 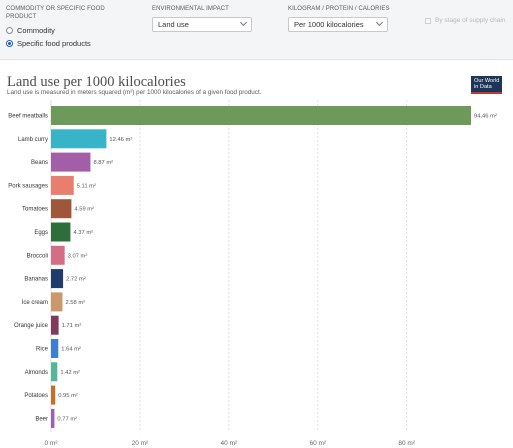 I want to click on x-tick-label: 20 m², so click(x=140, y=443).